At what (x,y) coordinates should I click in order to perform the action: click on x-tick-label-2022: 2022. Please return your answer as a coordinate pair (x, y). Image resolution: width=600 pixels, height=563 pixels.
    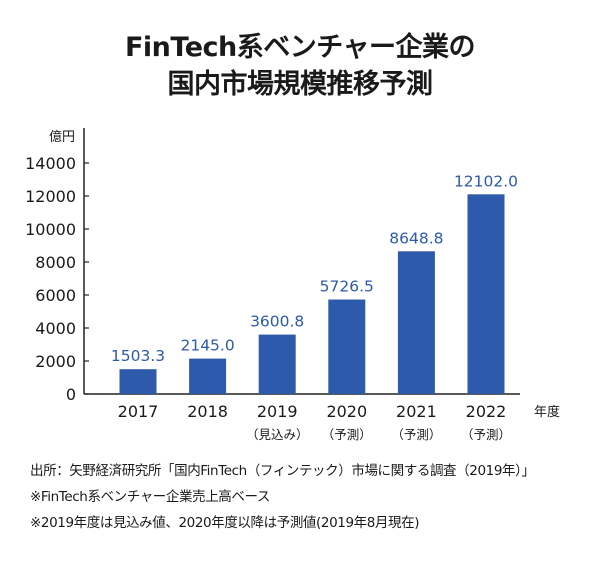
    Looking at the image, I should click on (486, 411).